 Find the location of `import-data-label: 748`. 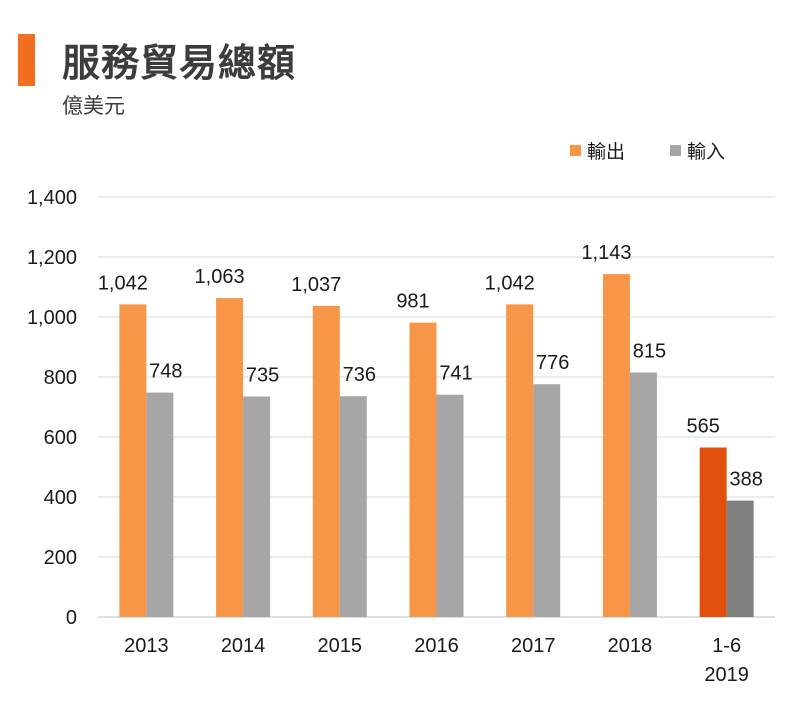

import-data-label: 748 is located at coordinates (165, 372).